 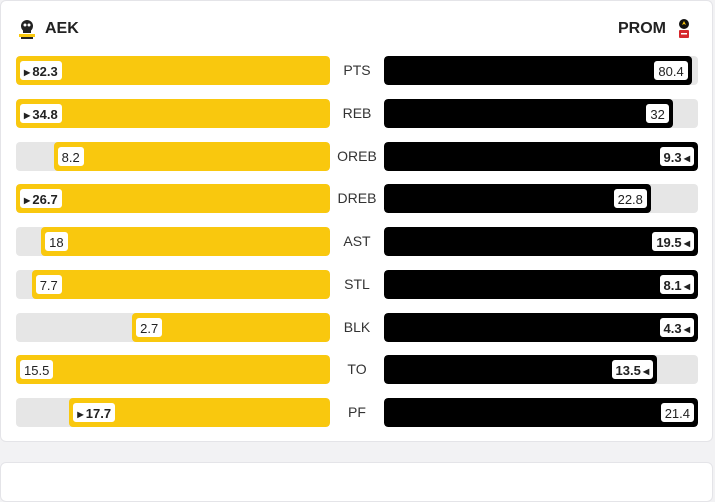 I want to click on home-value-badge: 8.2, so click(x=70, y=156).